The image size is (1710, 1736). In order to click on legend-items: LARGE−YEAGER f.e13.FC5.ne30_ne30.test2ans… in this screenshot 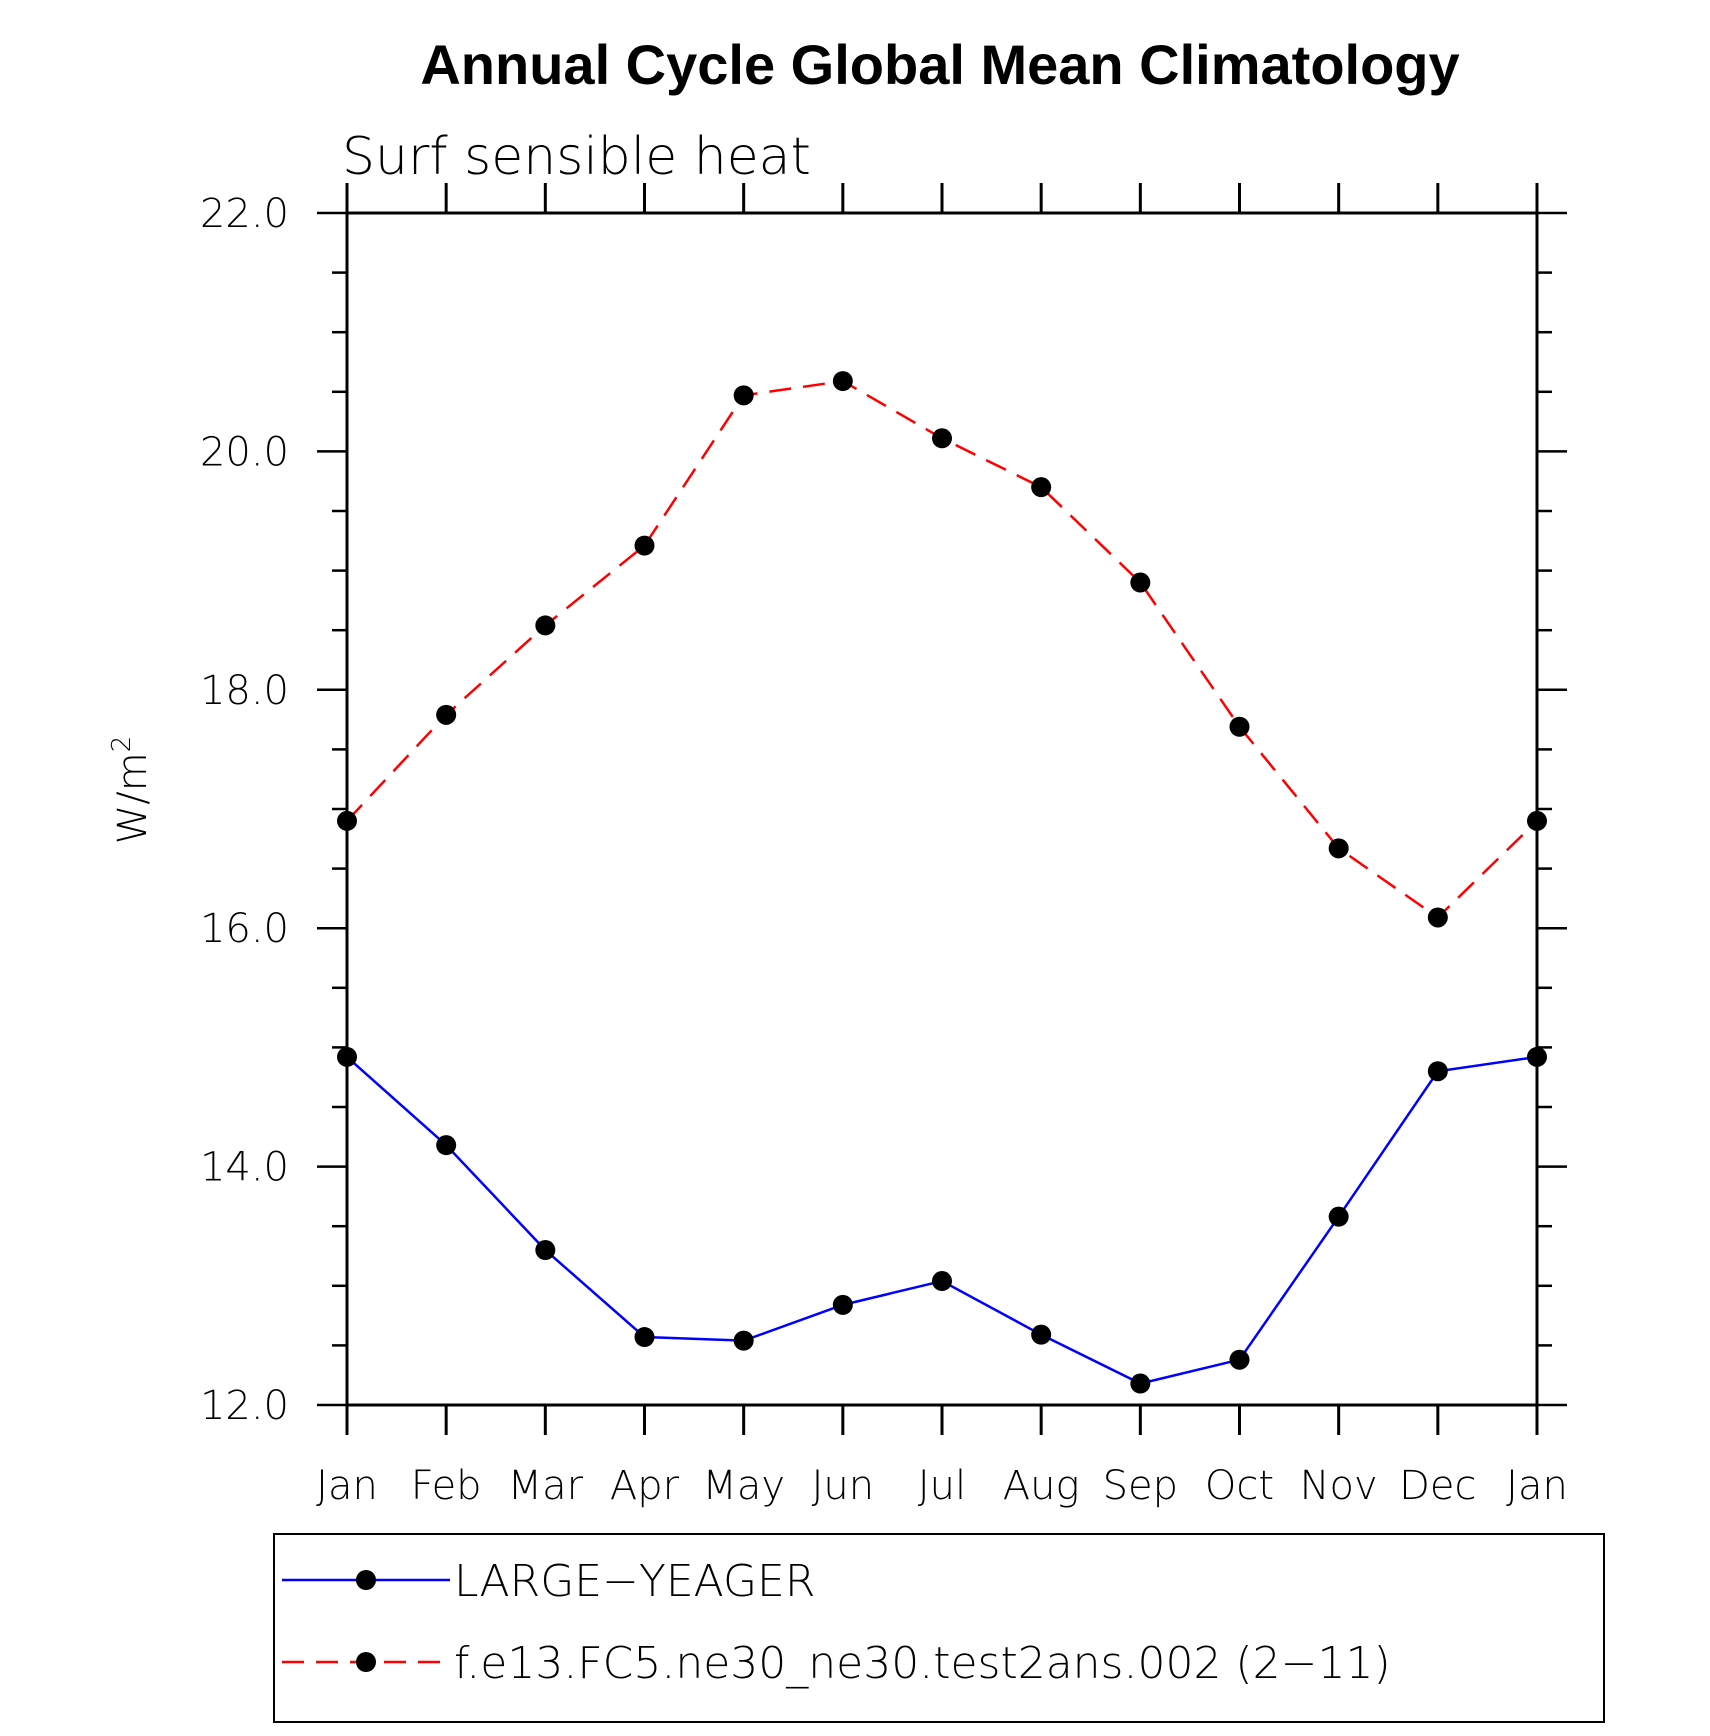, I will do `click(836, 1622)`.